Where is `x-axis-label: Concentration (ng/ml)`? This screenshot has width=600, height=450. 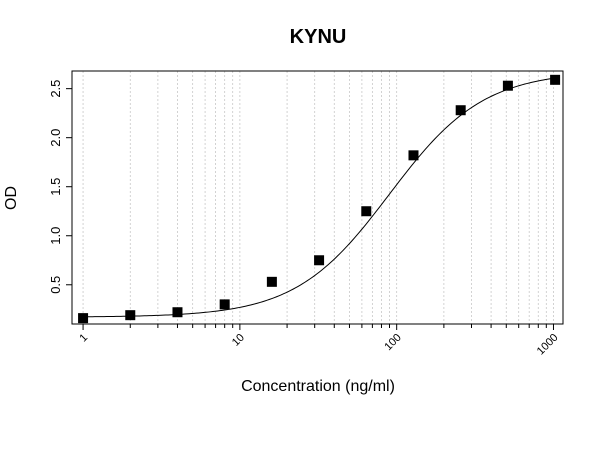 x-axis-label: Concentration (ng/ml) is located at coordinates (318, 386).